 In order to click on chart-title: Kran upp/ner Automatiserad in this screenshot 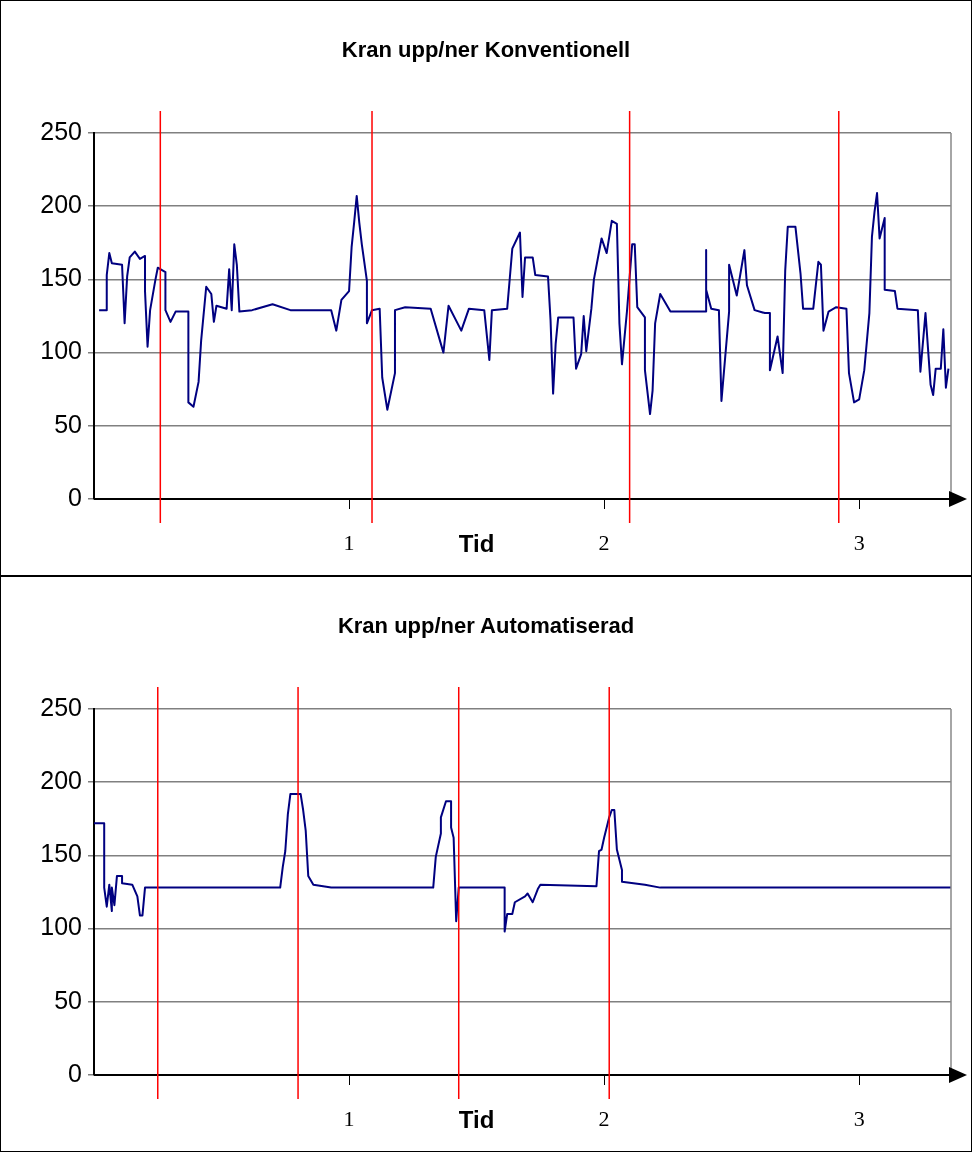, I will do `click(486, 626)`.